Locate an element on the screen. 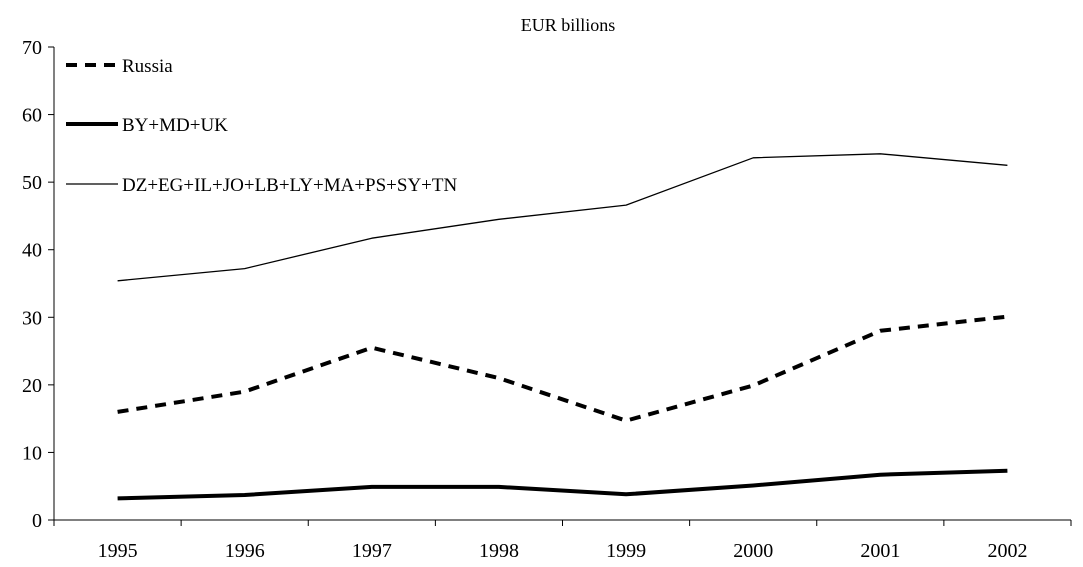 This screenshot has height=567, width=1083. x-tick-label: 1996 is located at coordinates (245, 551).